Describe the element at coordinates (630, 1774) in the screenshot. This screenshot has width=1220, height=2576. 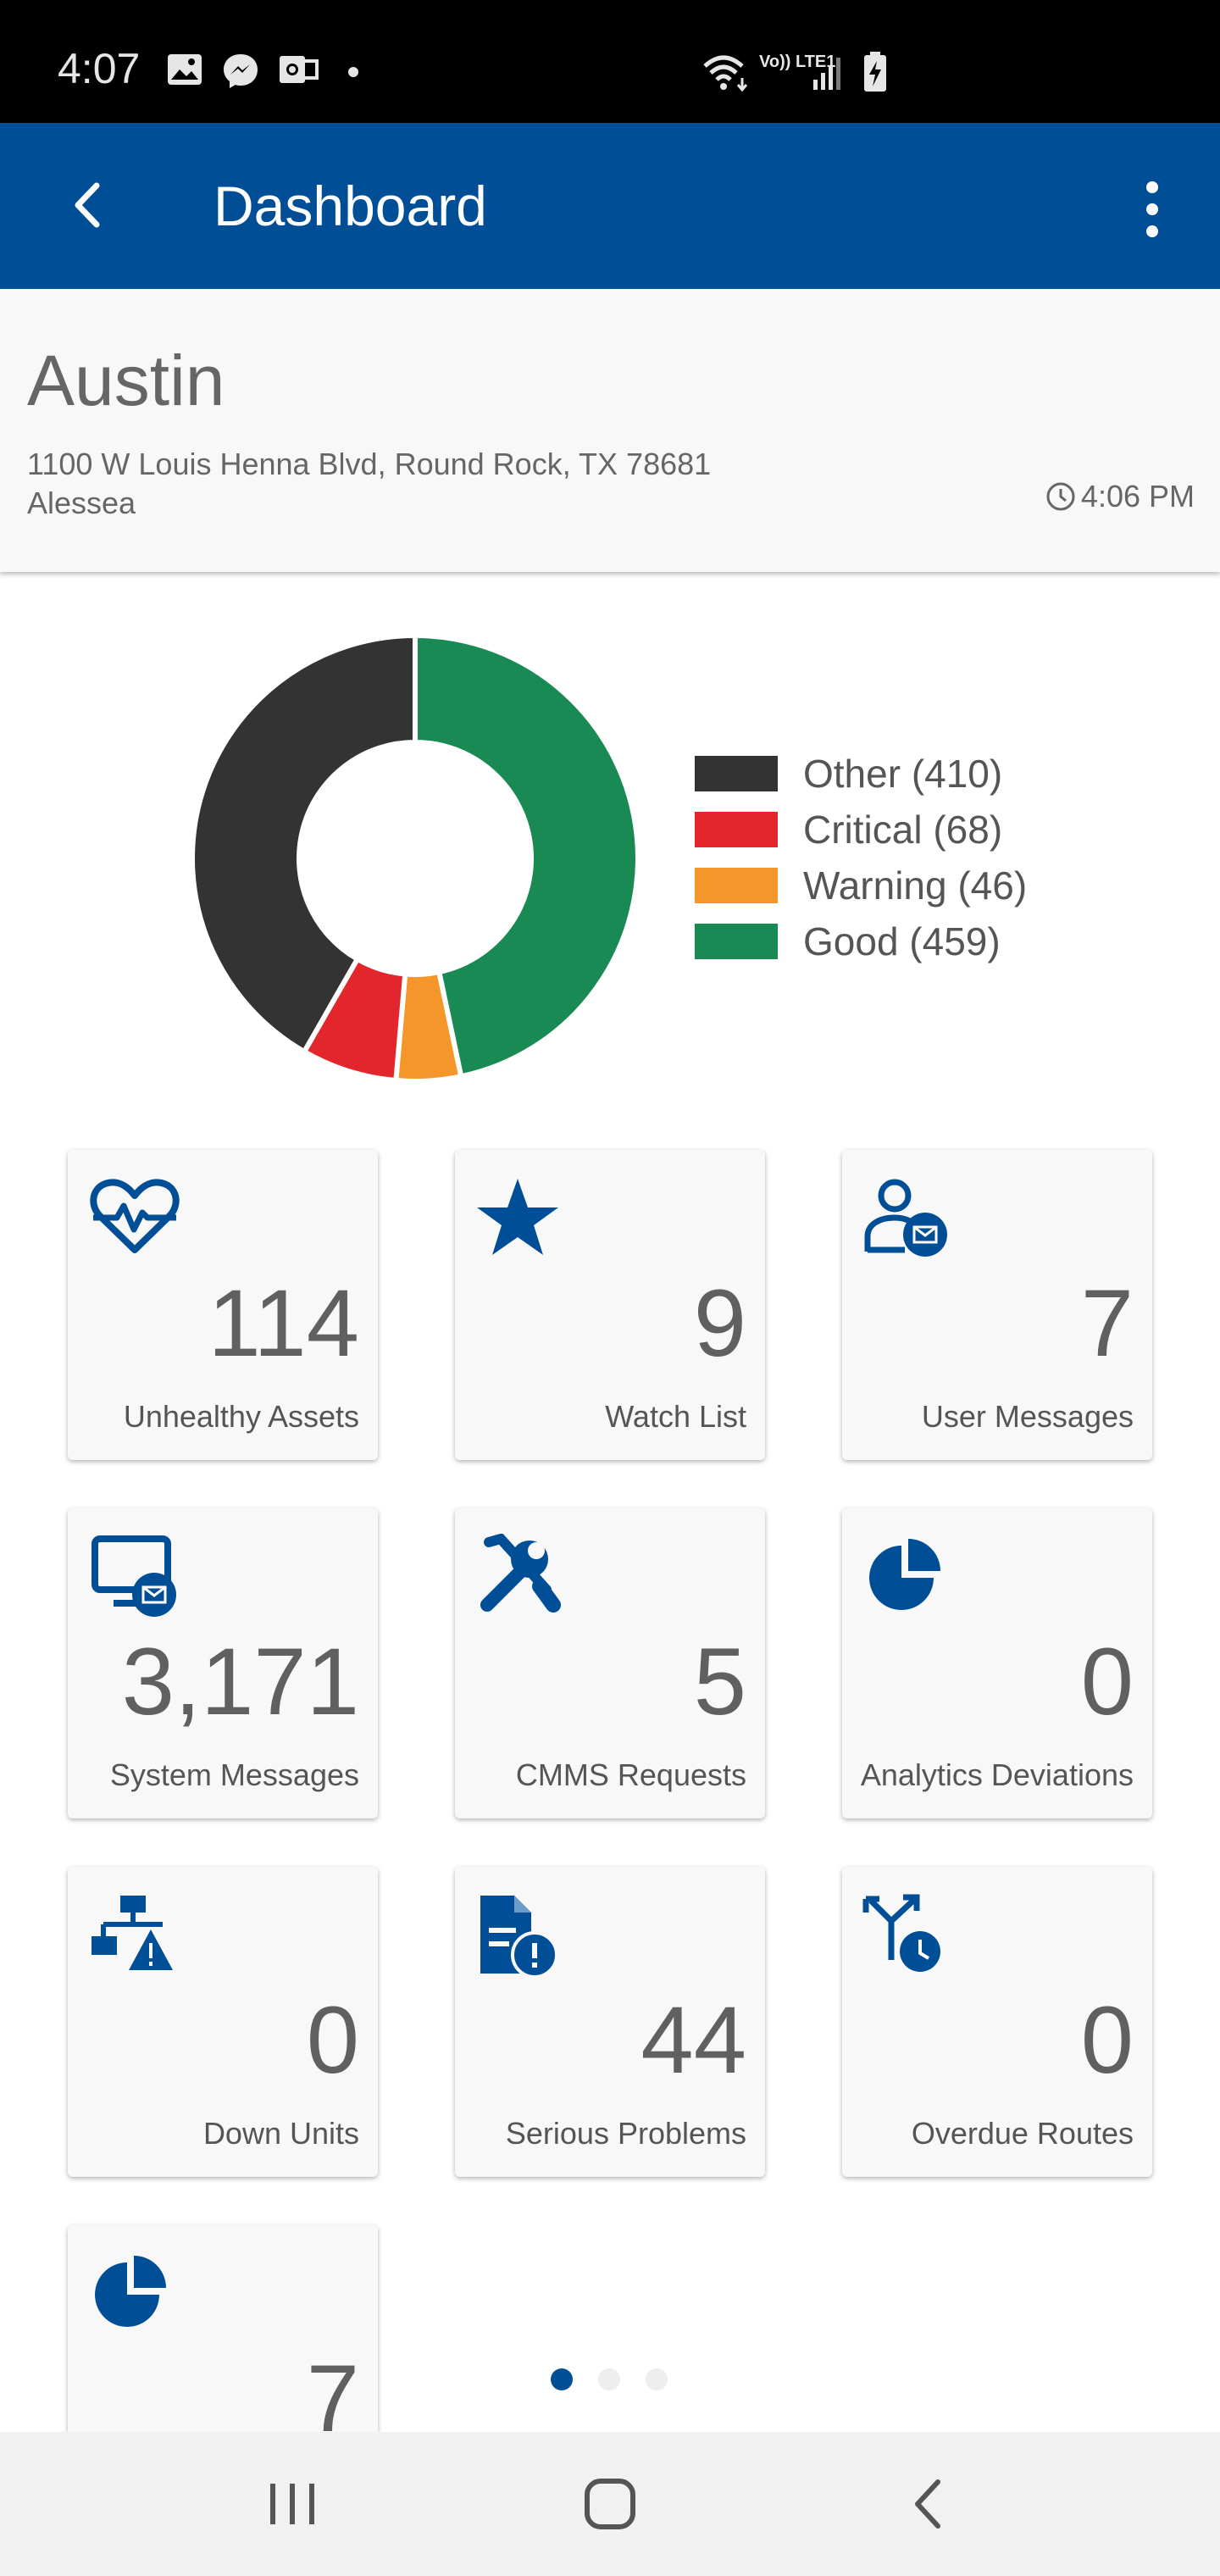
I see `tile-label: CMMS Requests` at that location.